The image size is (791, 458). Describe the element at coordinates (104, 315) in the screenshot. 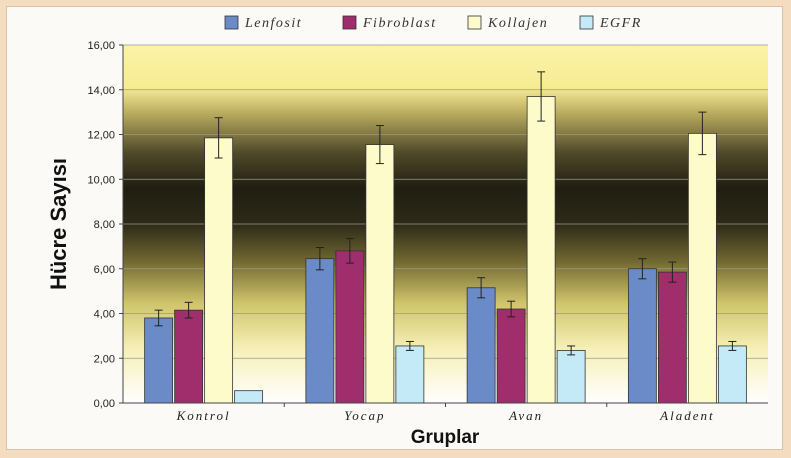

I see `y-tick-label: 4,00` at that location.